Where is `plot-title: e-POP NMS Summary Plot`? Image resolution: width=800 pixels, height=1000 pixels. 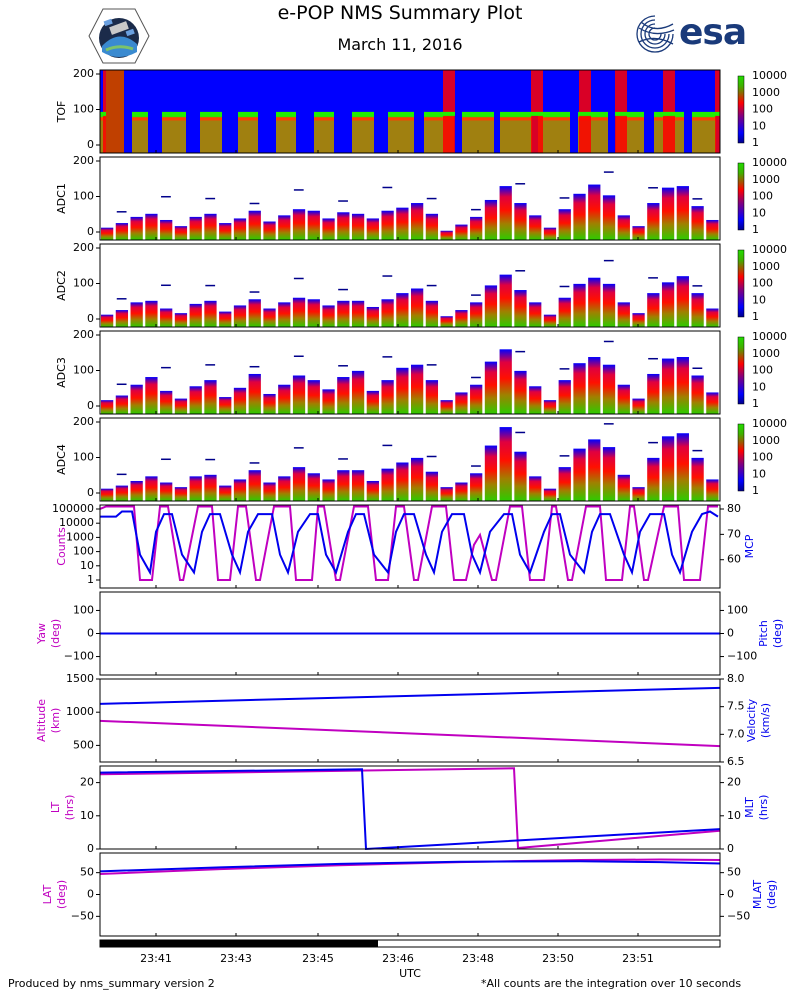
plot-title: e-POP NMS Summary Plot is located at coordinates (400, 13).